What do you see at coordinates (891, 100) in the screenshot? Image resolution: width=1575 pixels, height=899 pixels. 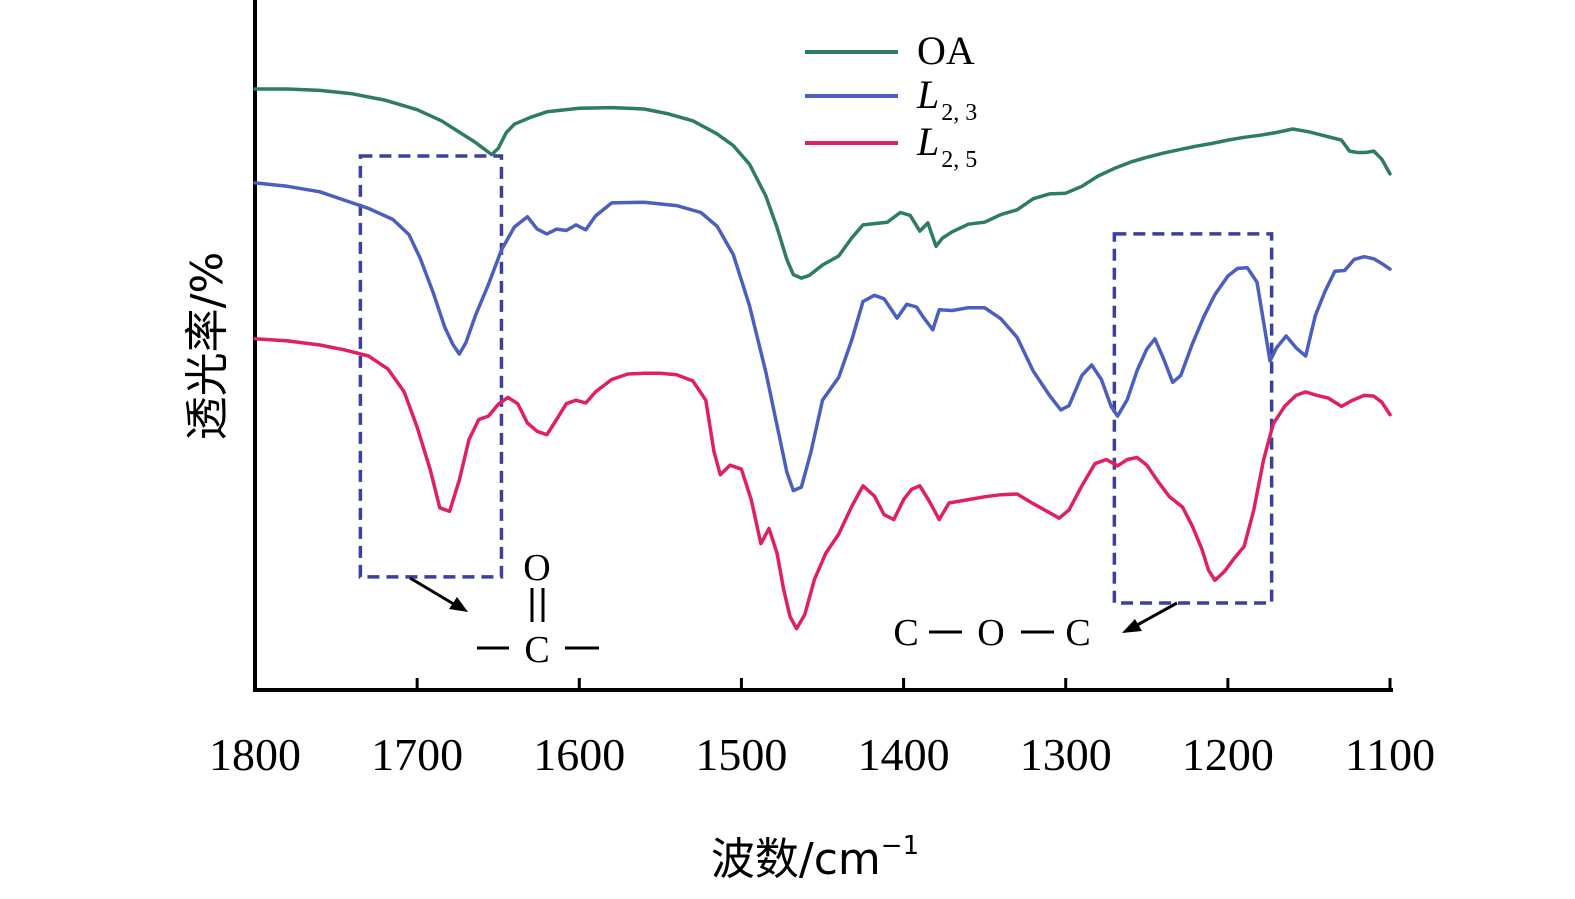 I see `legend: OA L2, 3 L2, 5` at bounding box center [891, 100].